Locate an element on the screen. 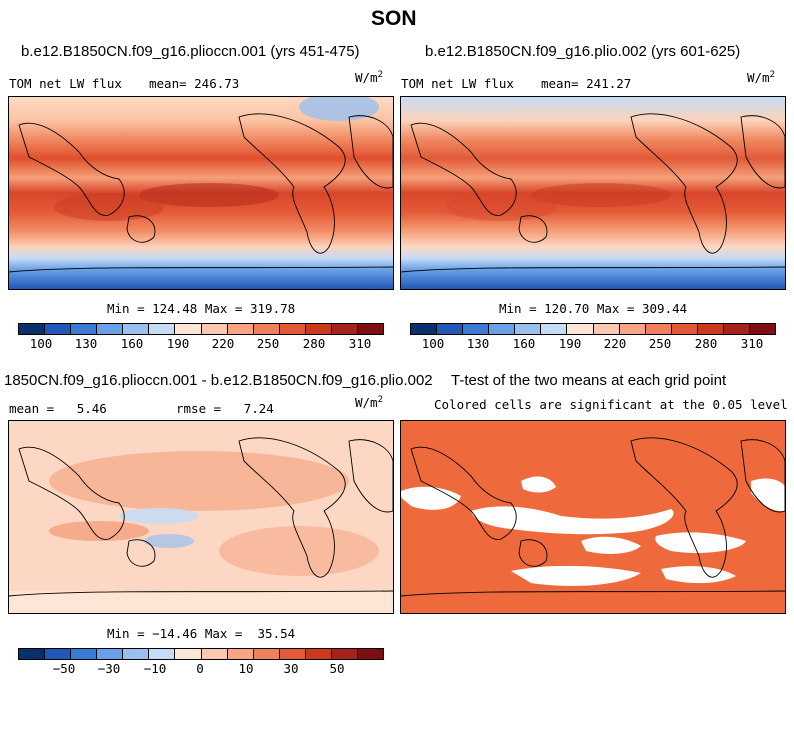 The image size is (794, 733). panel4-field is located at coordinates (593, 517).